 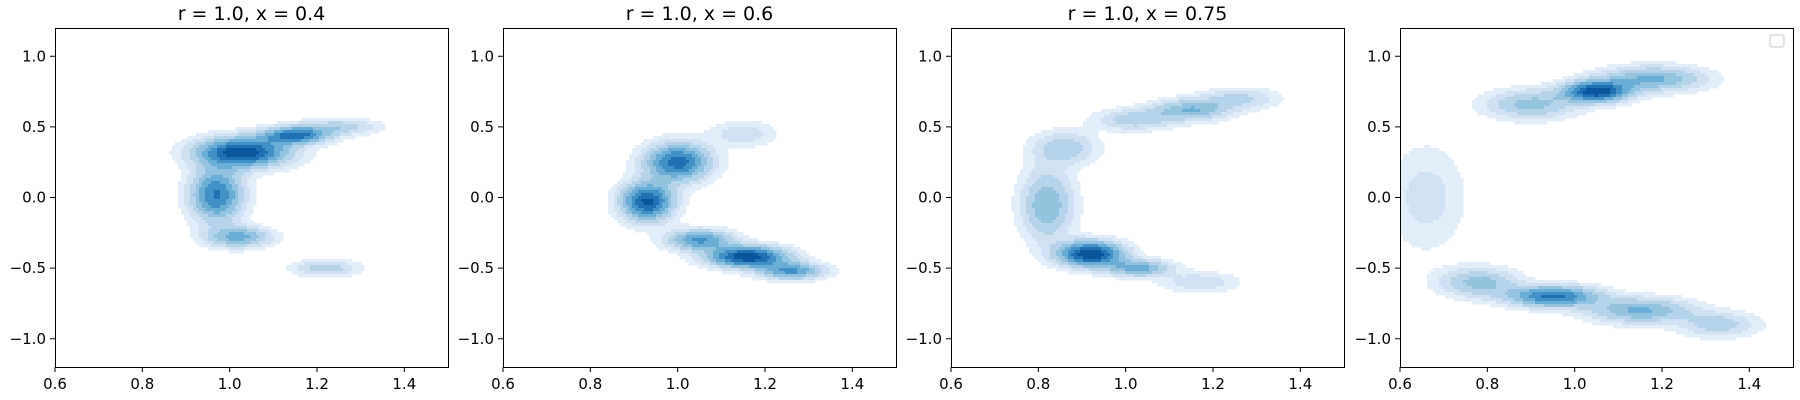 I want to click on panel-title-1: r = 1.0, x = 0.4, so click(x=252, y=14).